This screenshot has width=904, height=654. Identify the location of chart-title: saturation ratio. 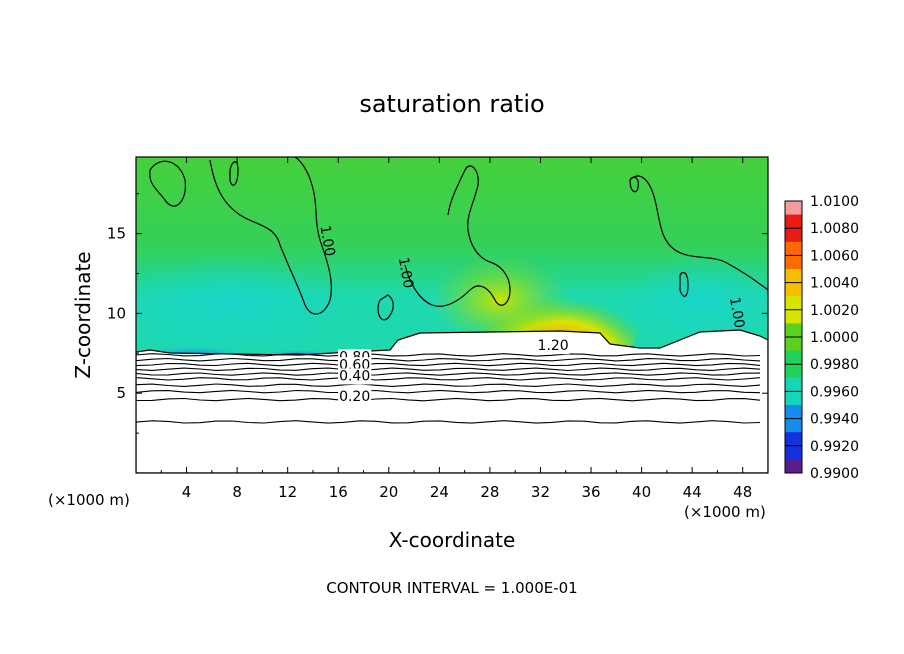
(451, 104).